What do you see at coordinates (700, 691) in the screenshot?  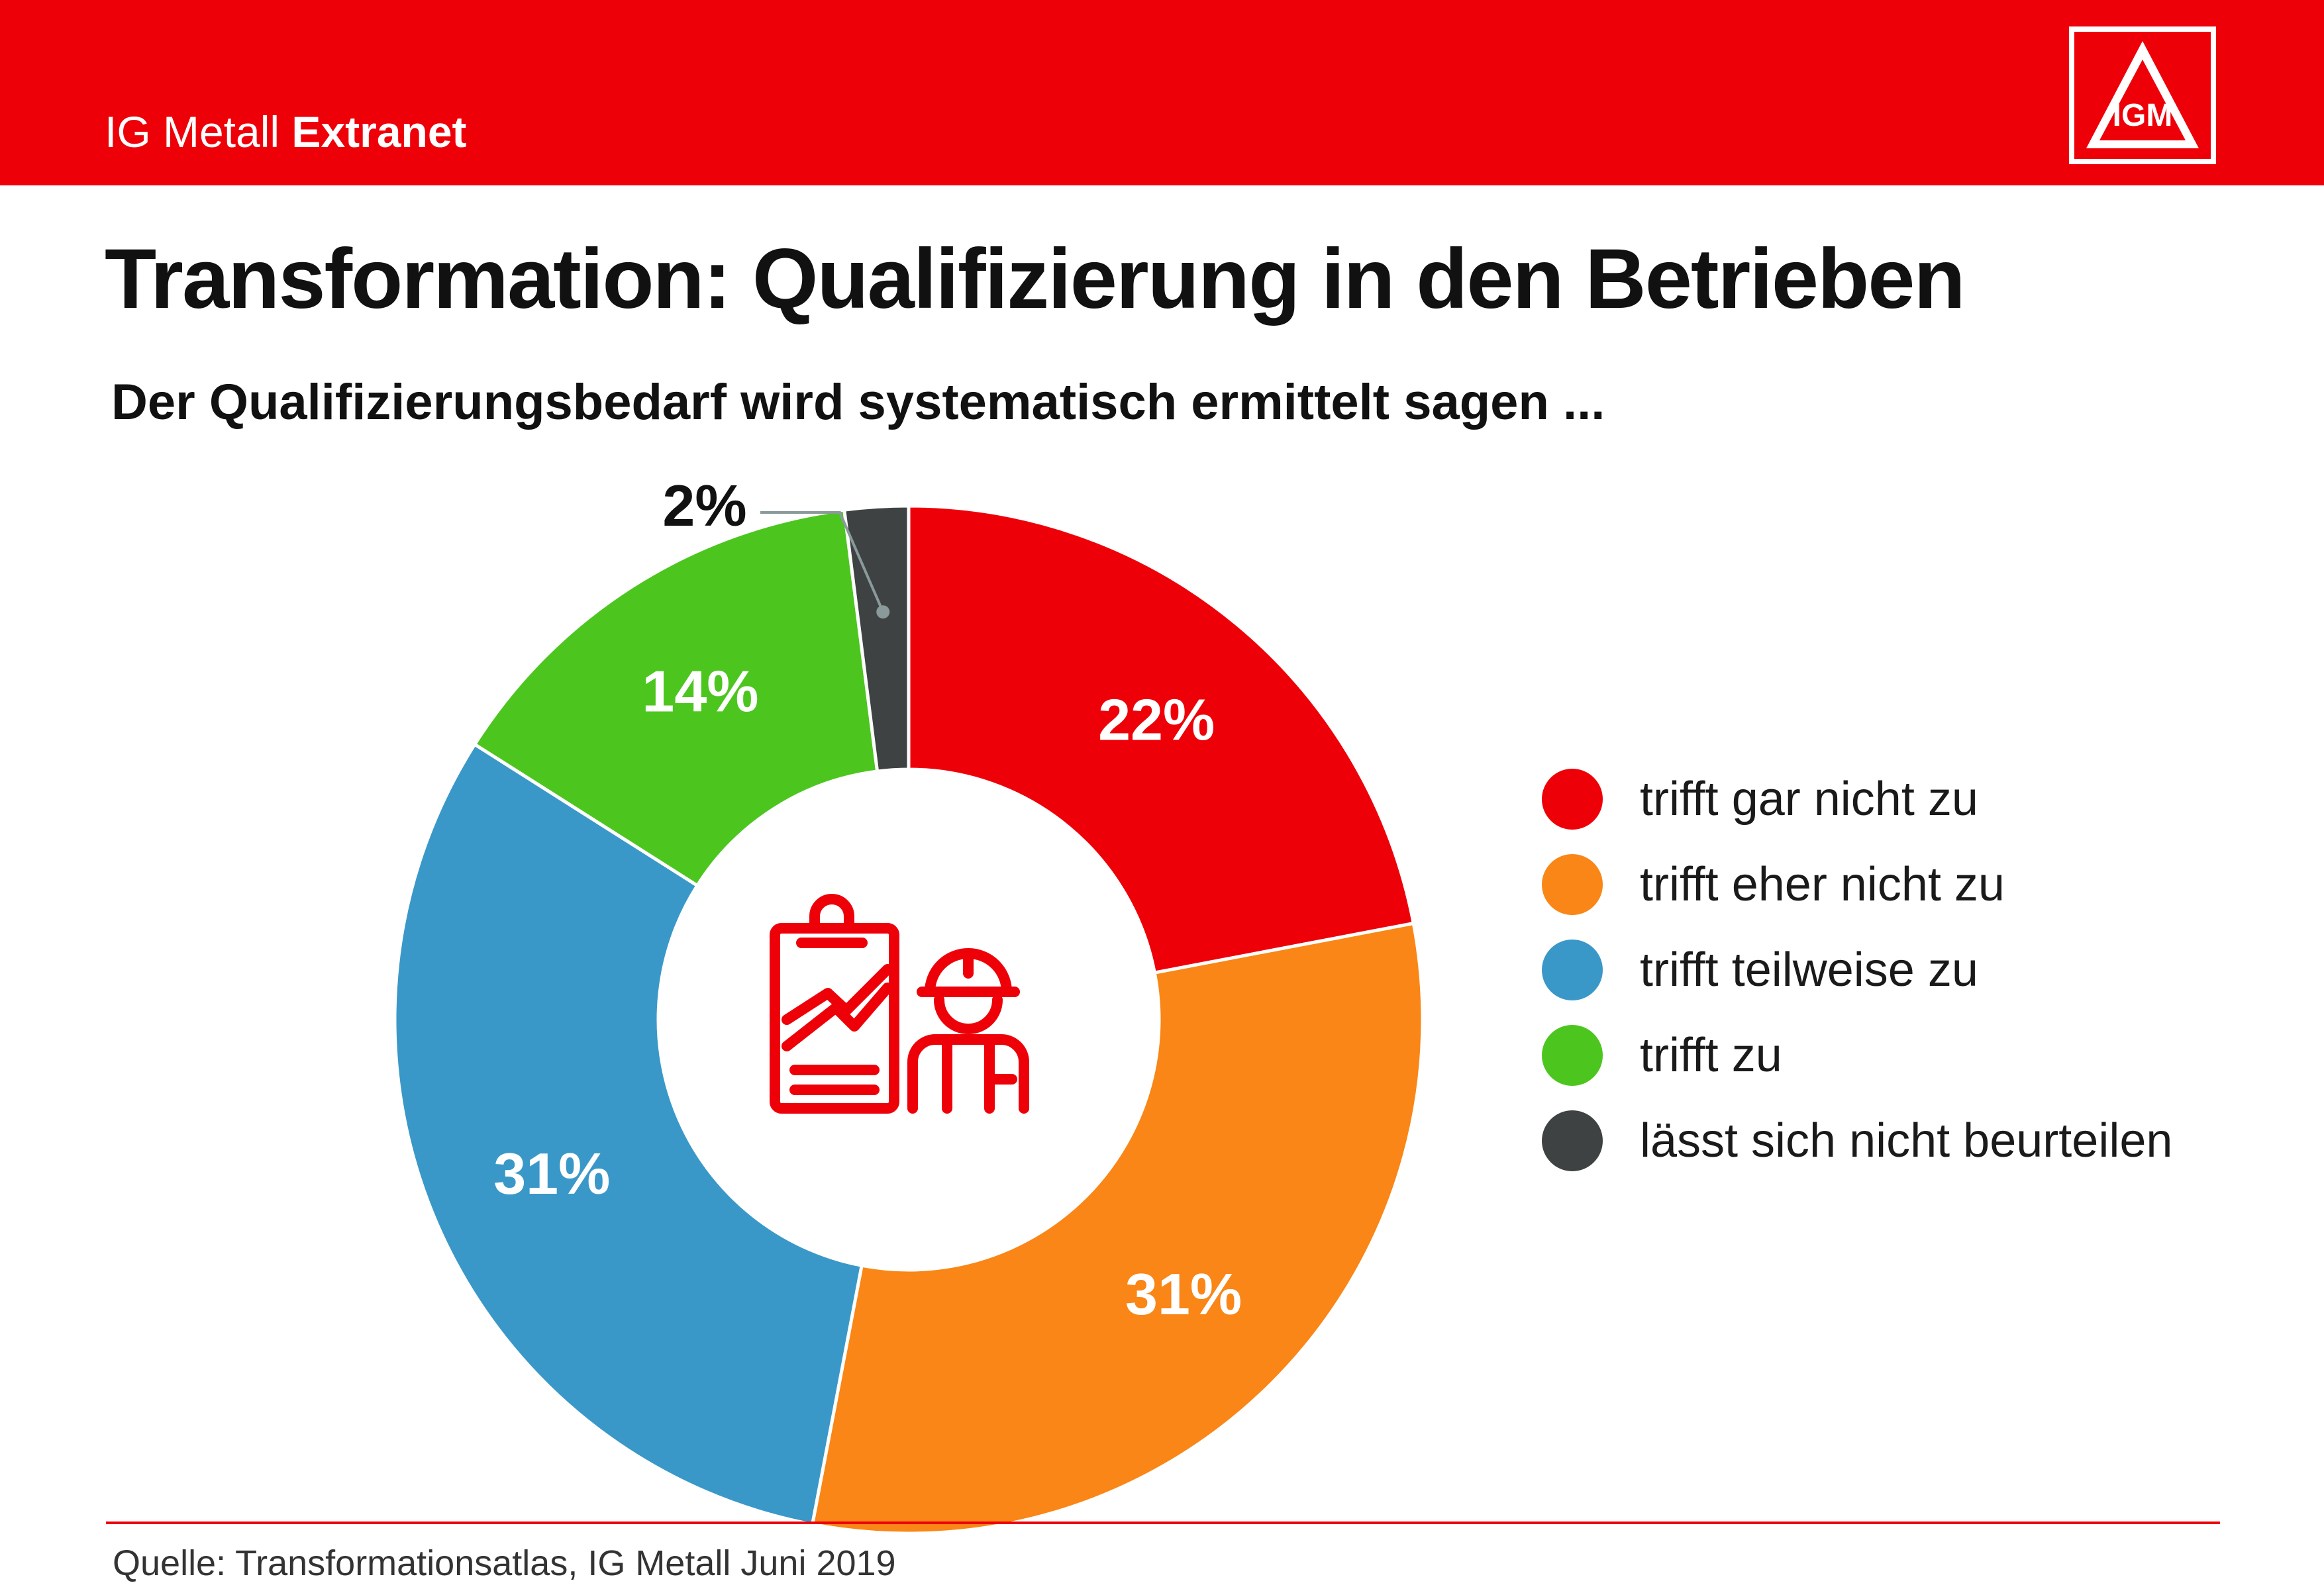 I see `slice-value-label: 14%` at bounding box center [700, 691].